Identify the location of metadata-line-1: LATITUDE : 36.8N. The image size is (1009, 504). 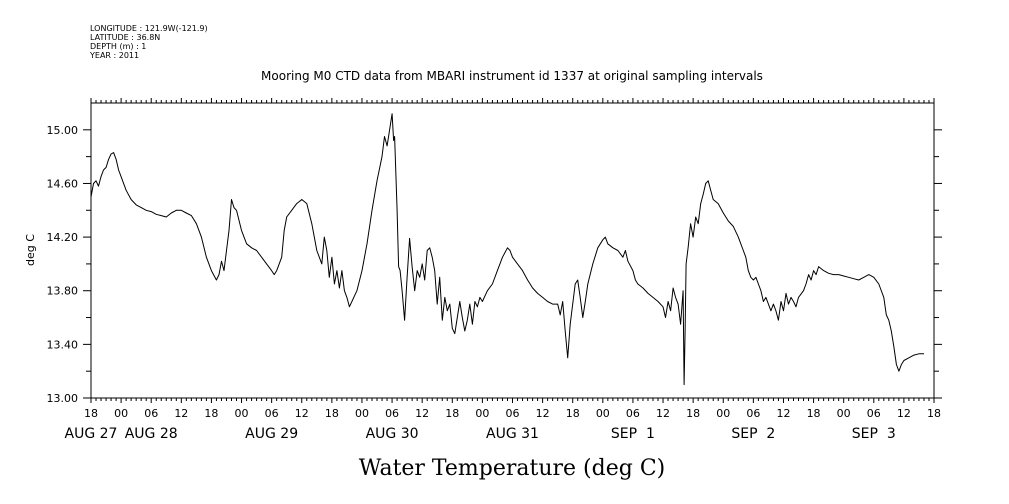
(125, 37).